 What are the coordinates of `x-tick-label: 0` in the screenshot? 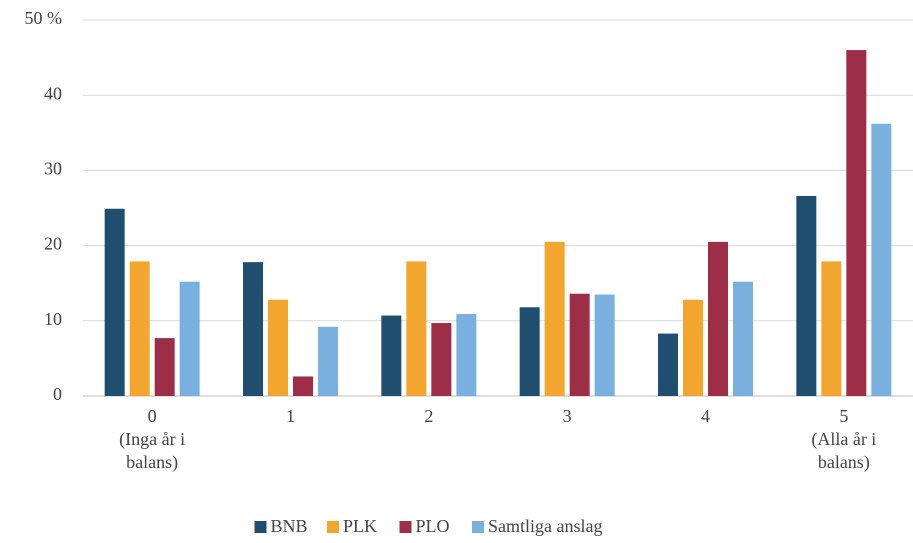 It's located at (152, 416).